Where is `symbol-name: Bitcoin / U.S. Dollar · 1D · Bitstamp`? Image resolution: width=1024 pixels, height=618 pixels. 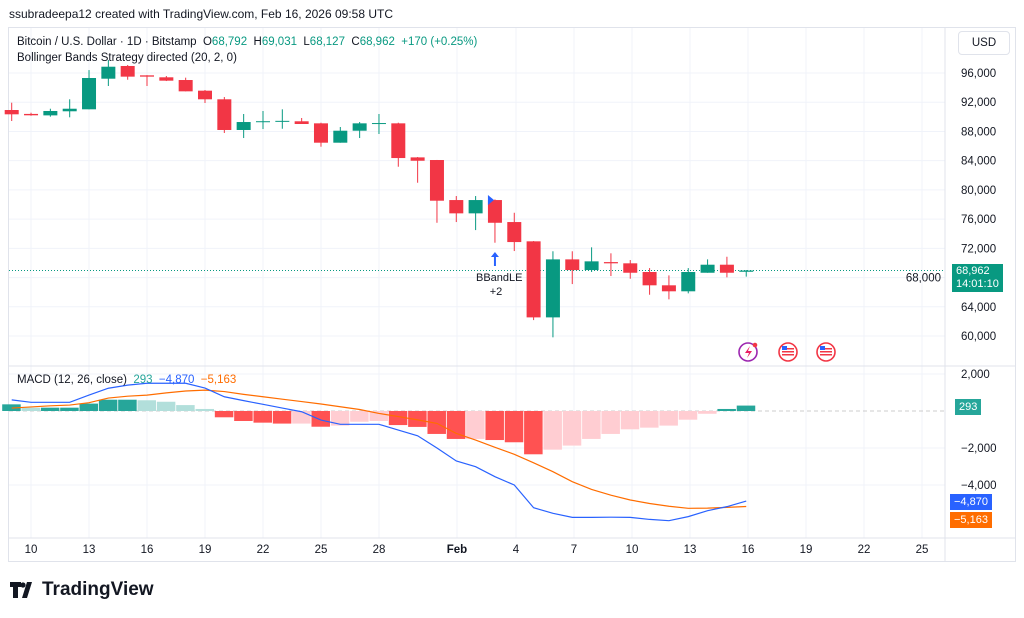
symbol-name: Bitcoin / U.S. Dollar · 1D · Bitstamp is located at coordinates (107, 42).